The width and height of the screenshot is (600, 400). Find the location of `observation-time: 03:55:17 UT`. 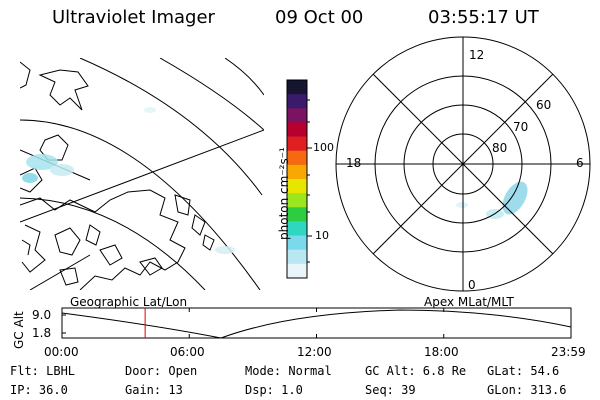

observation-time: 03:55:17 UT is located at coordinates (483, 17).